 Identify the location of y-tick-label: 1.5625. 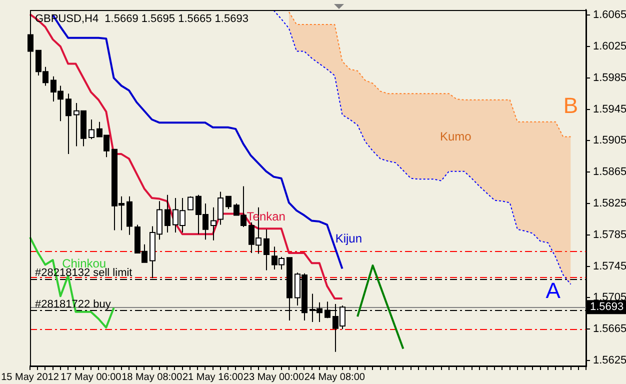
(609, 360).